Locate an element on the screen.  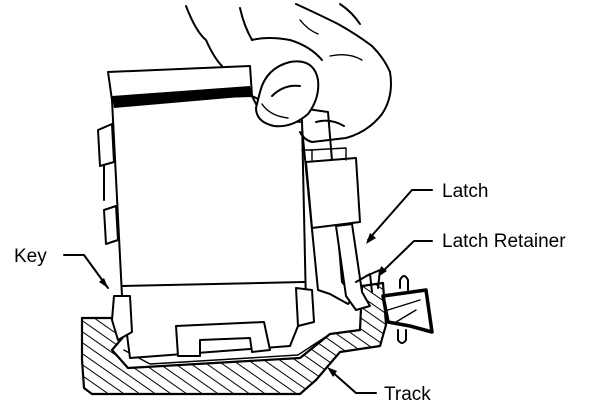
label-track: Track is located at coordinates (407, 394).